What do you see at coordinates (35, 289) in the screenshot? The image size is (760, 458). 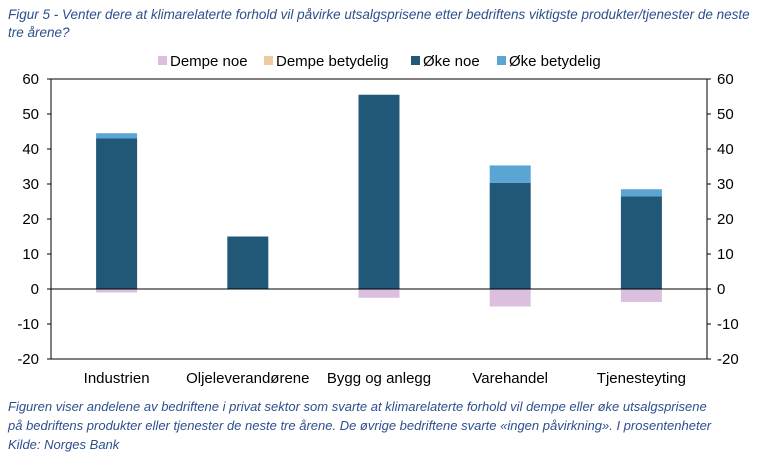 I see `y-tick-label-left: 0` at bounding box center [35, 289].